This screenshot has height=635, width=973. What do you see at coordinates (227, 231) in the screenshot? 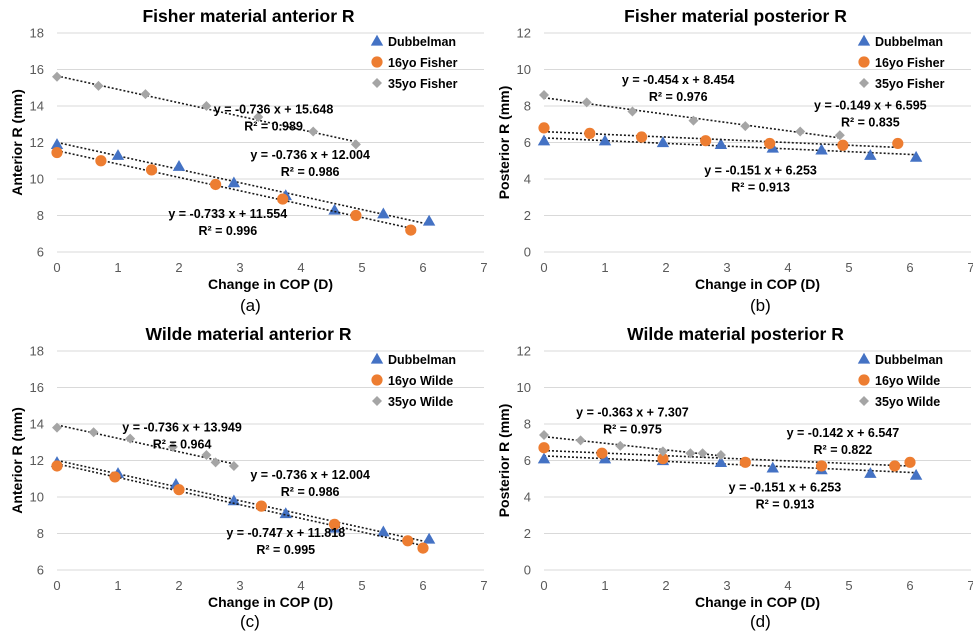
I see `trendline-r2-16yo-fisher: R² = 0.996` at bounding box center [227, 231].